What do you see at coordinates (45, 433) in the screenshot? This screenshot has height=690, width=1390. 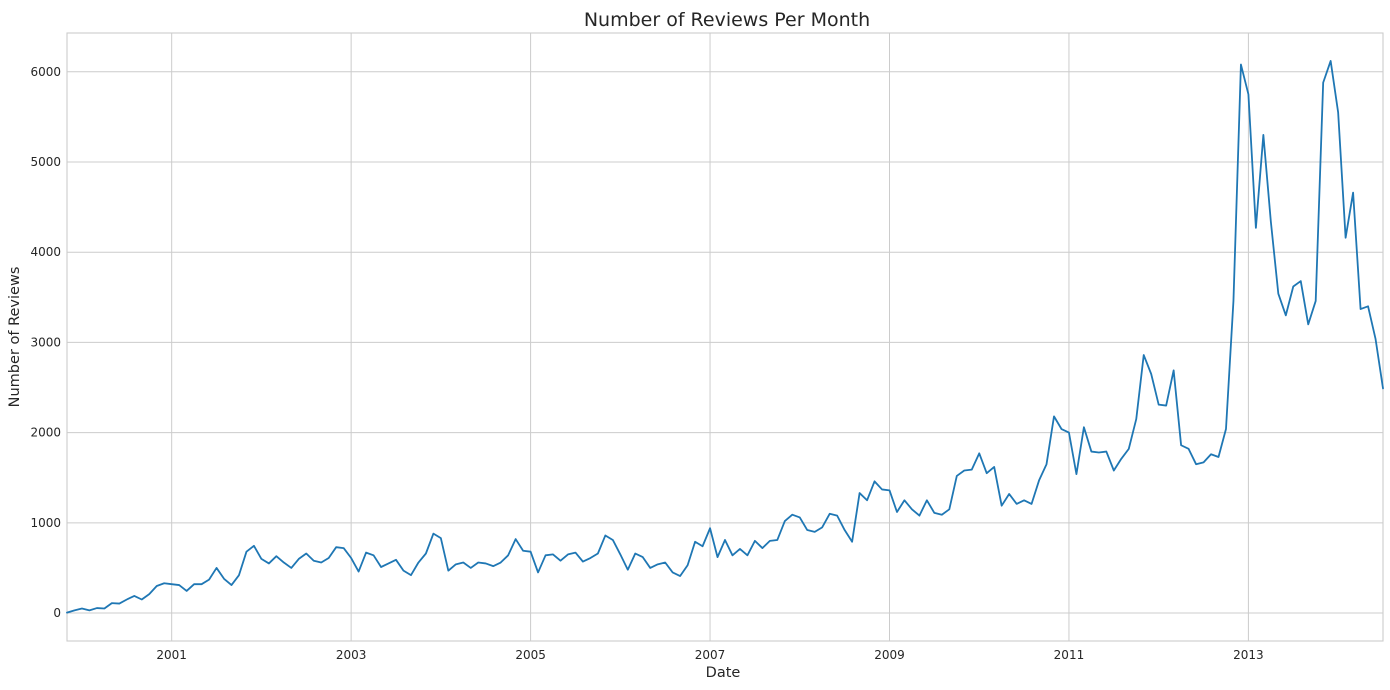 I see `y-tick-label-2000: 2000` at bounding box center [45, 433].